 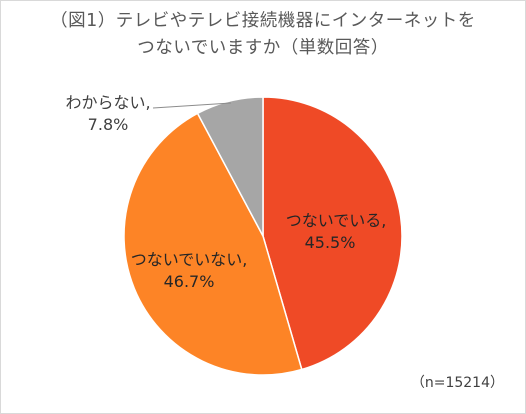 I want to click on chart-title-line-2: つないでいますか（単数回答）, so click(x=263, y=48).